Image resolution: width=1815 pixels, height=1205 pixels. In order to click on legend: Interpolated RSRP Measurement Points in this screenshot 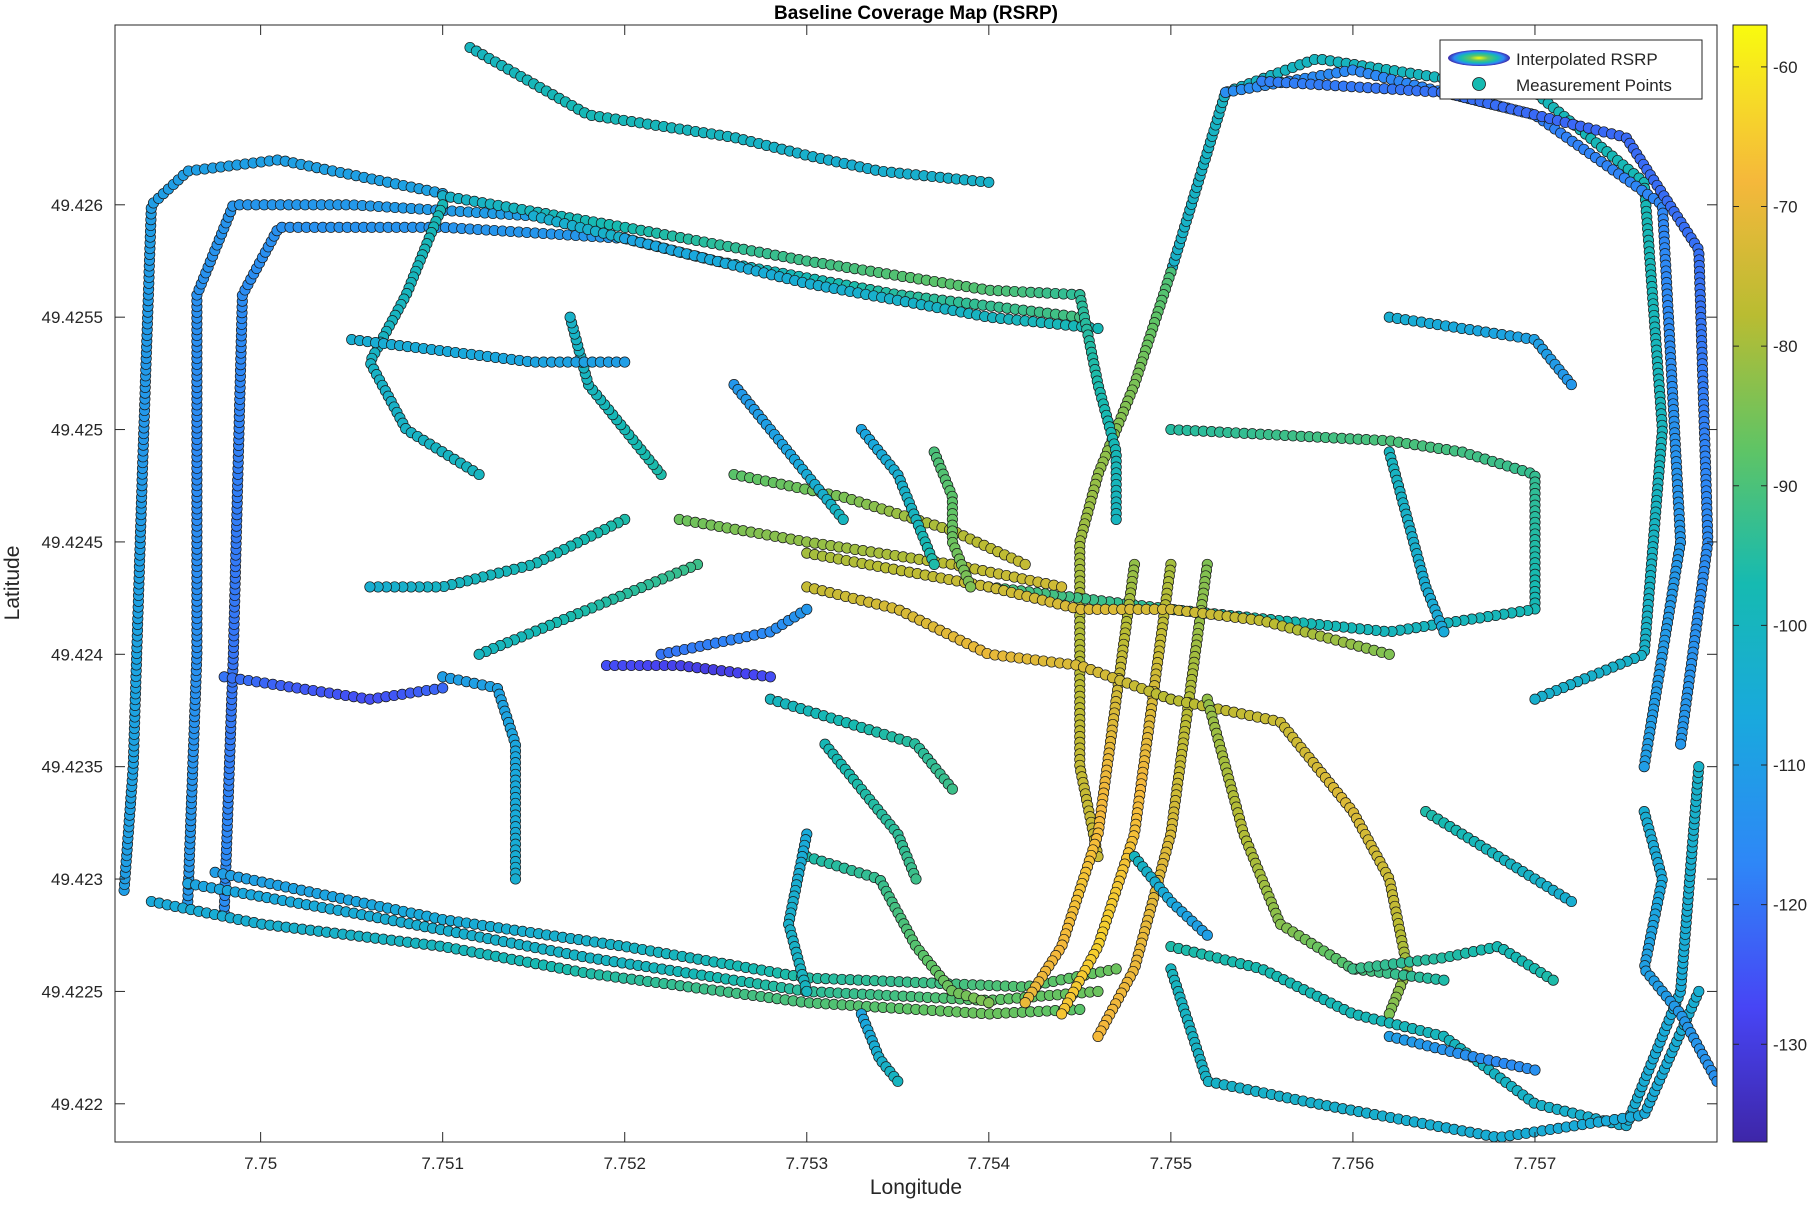, I will do `click(1571, 69)`.